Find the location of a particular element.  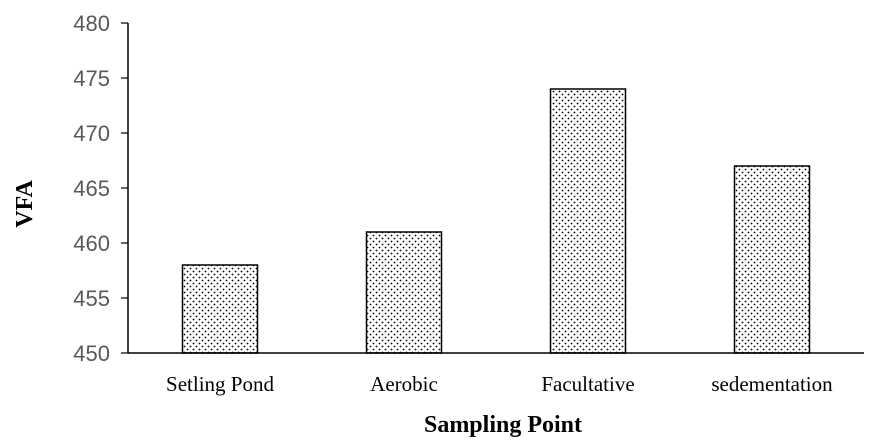

y-tick-label: 465 is located at coordinates (91, 188).